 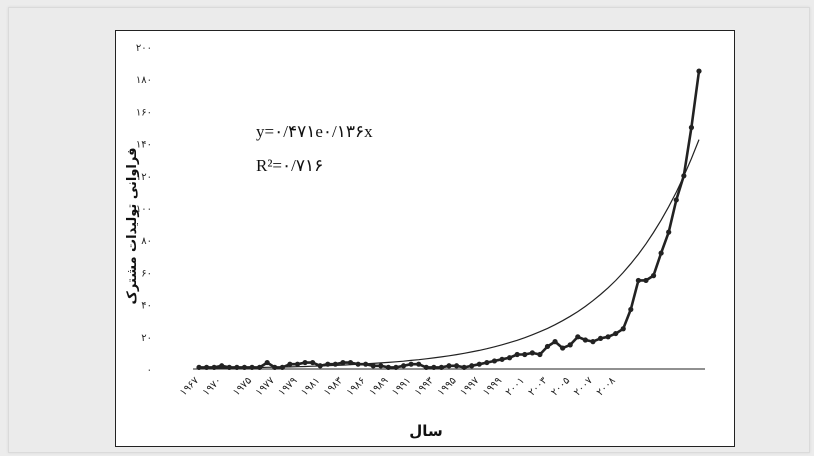 I want to click on y-tick-label: ۰, so click(x=149, y=370).